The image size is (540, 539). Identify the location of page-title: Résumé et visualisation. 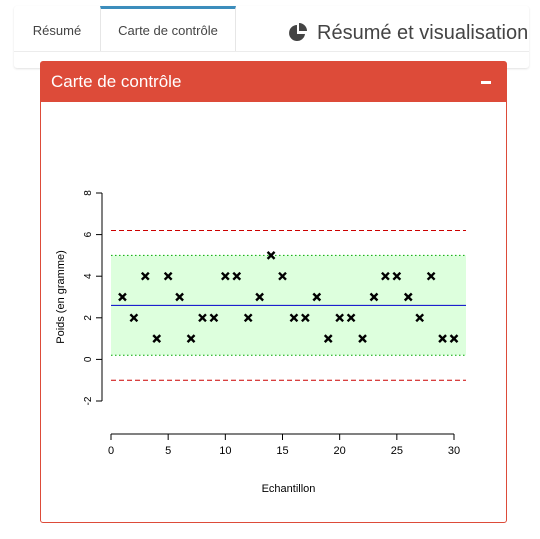
(408, 33).